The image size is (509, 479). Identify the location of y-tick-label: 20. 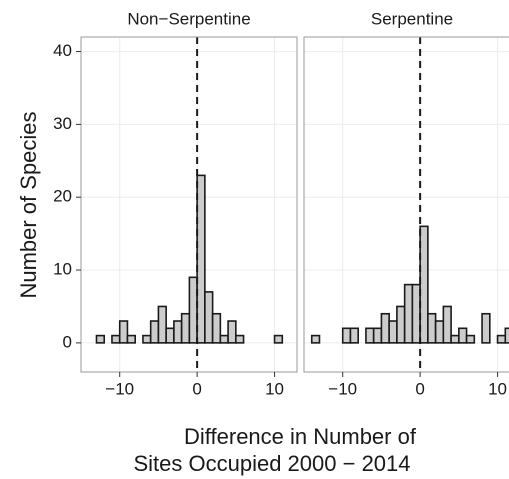
(62, 196).